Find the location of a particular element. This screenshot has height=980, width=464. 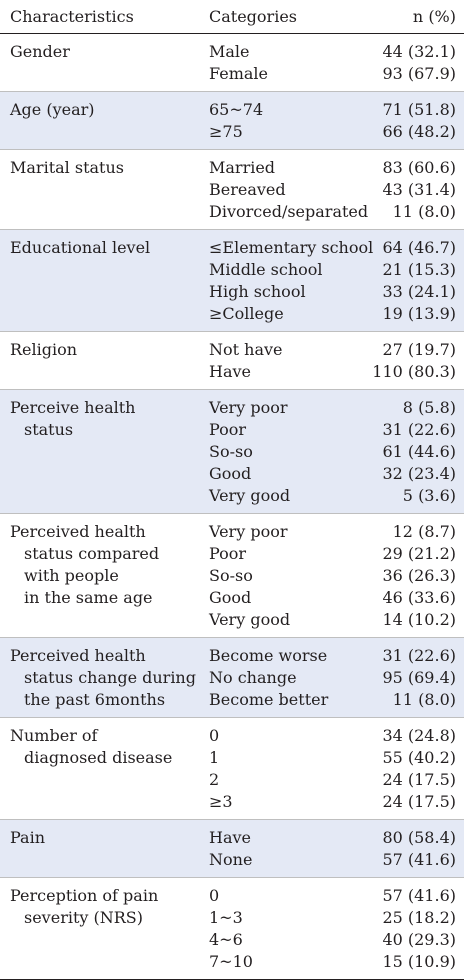

characteristic-label: Marital status is located at coordinates (105, 168).